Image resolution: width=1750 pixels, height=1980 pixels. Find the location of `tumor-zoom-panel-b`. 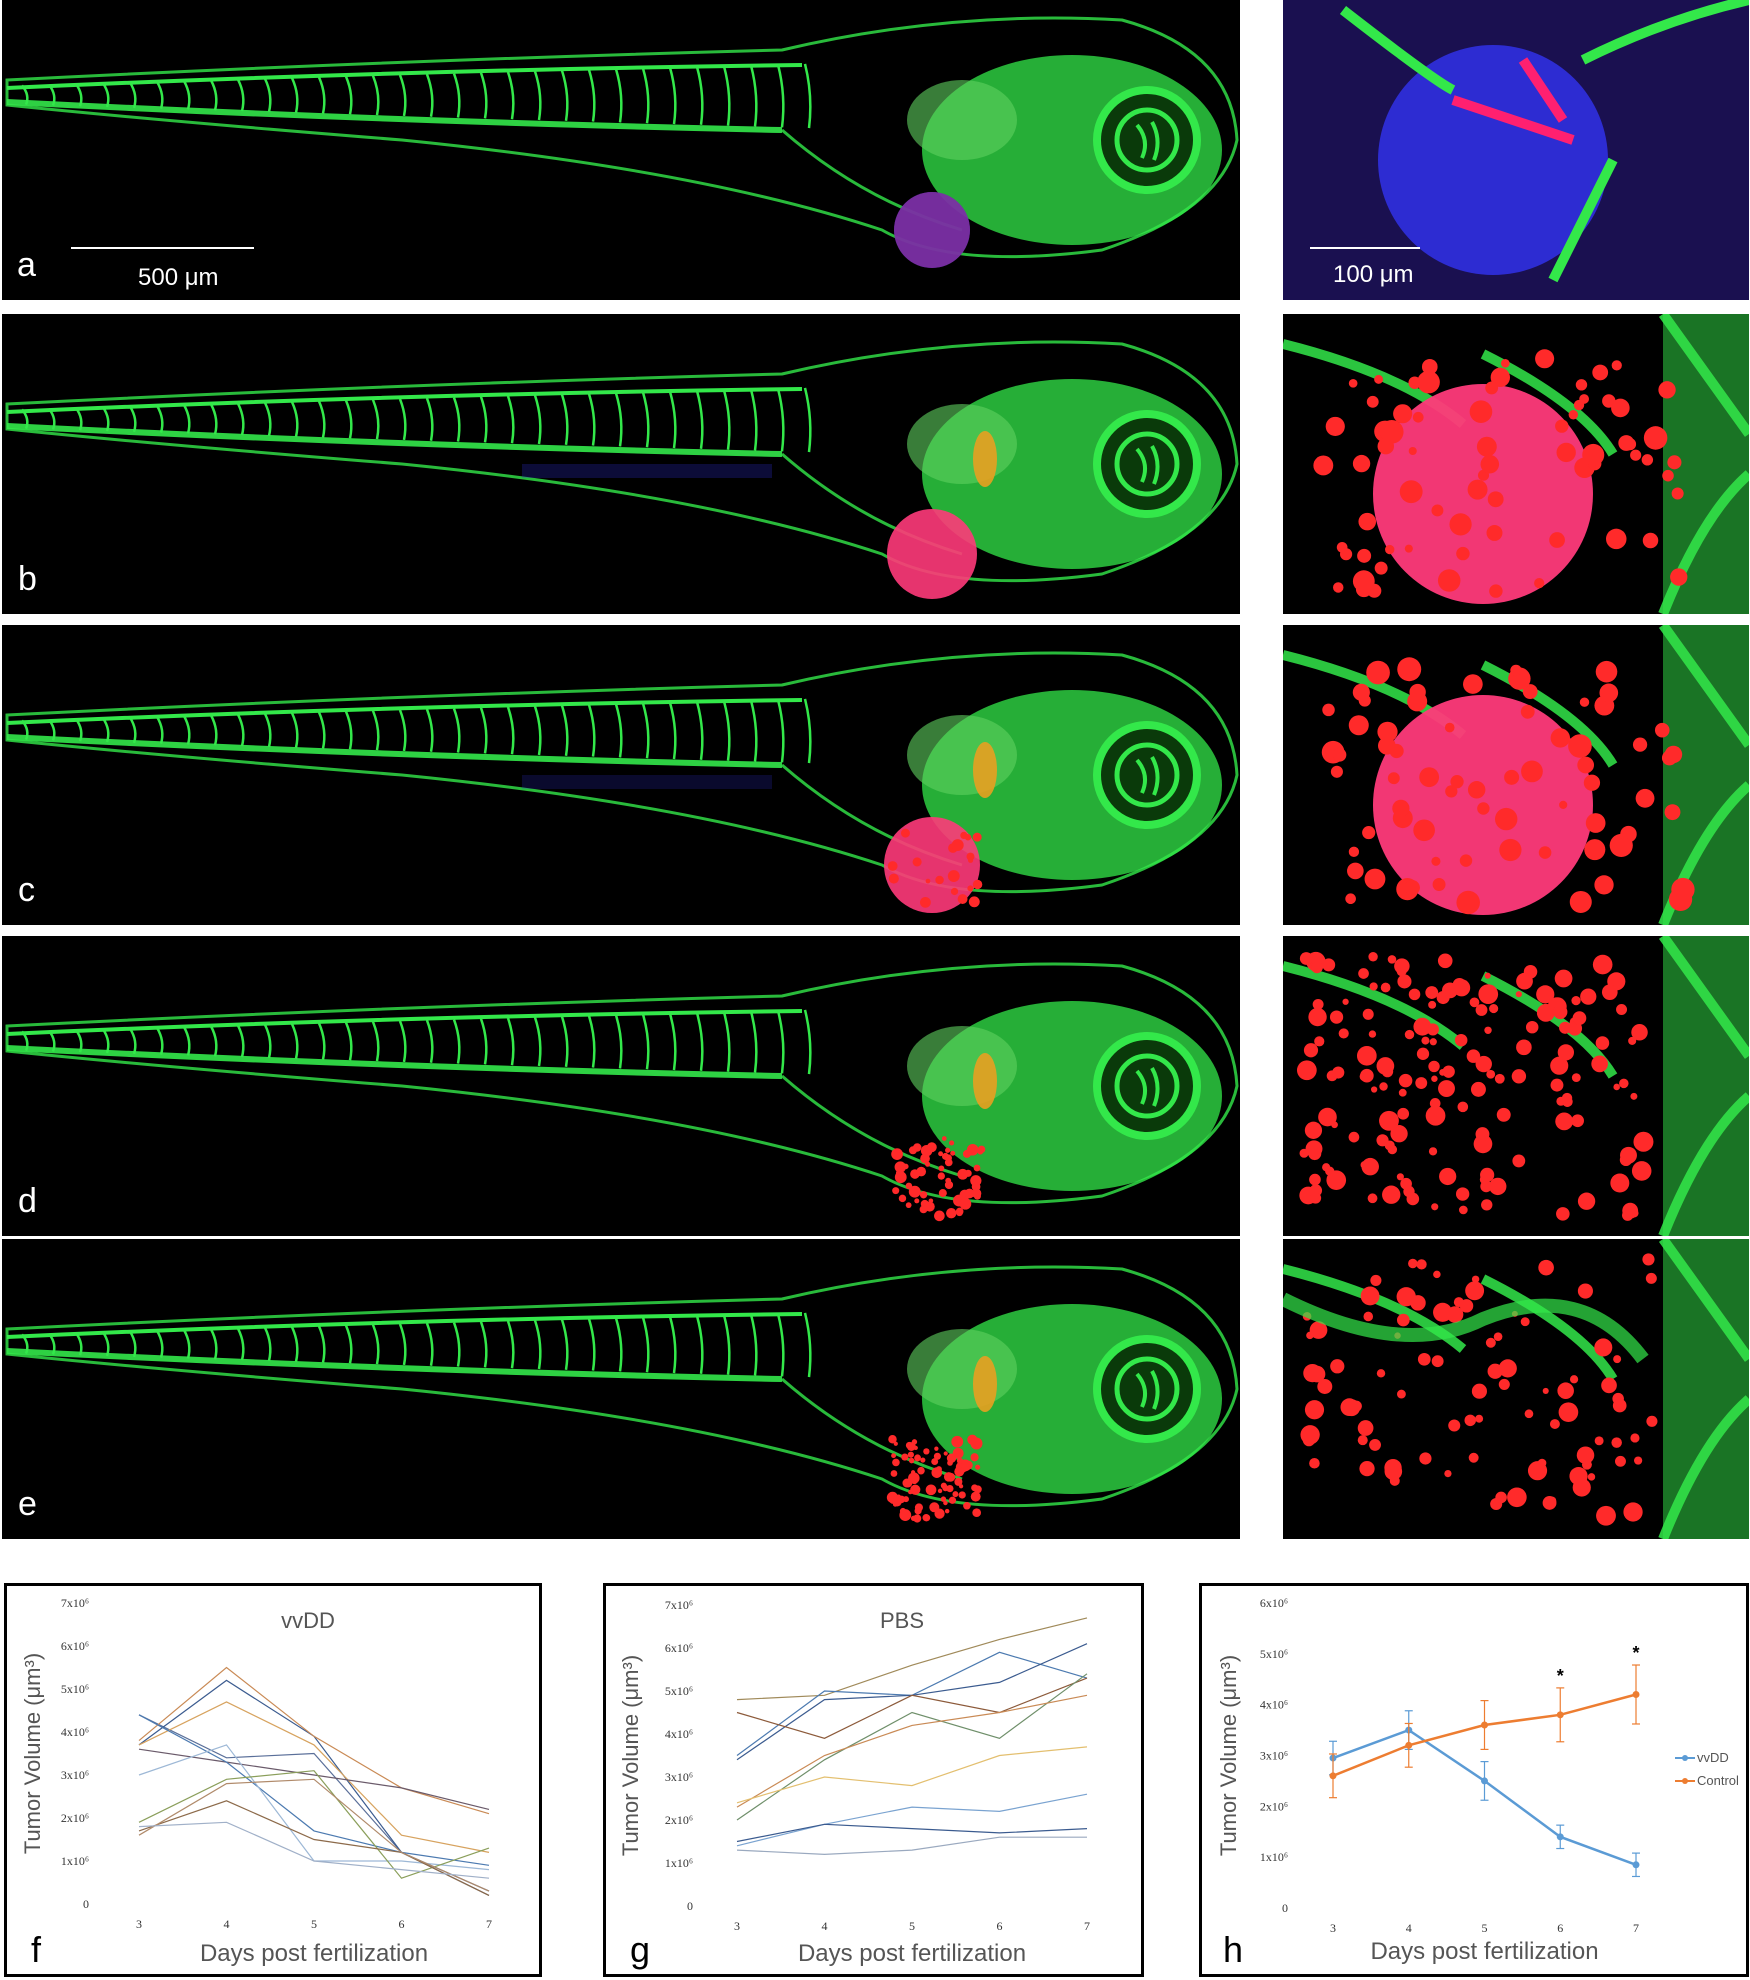

tumor-zoom-panel-b is located at coordinates (1516, 464).